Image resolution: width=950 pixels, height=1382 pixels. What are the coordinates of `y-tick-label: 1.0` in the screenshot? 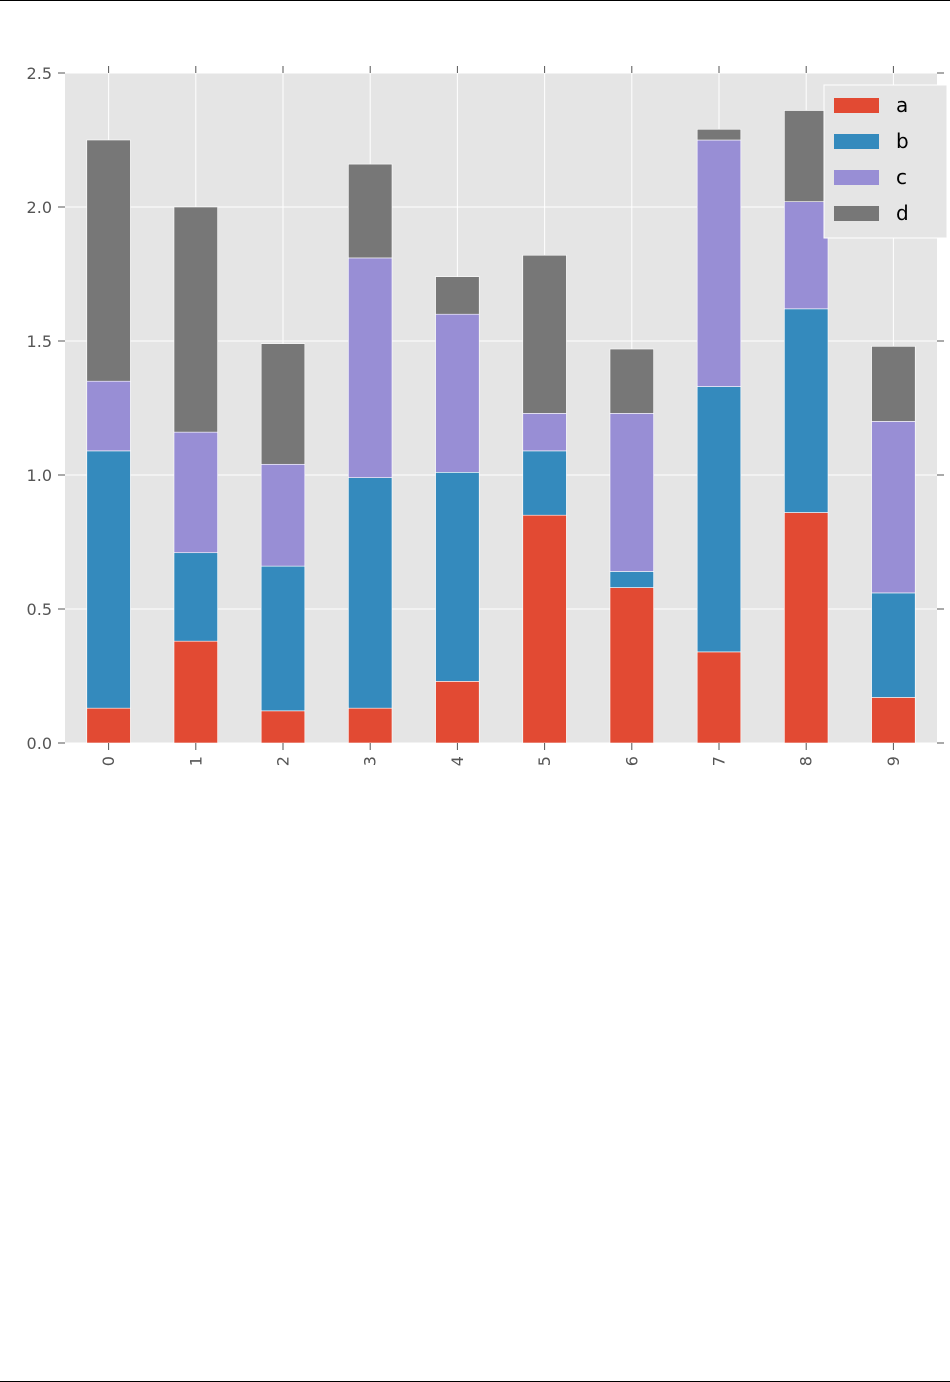 It's located at (39, 475).